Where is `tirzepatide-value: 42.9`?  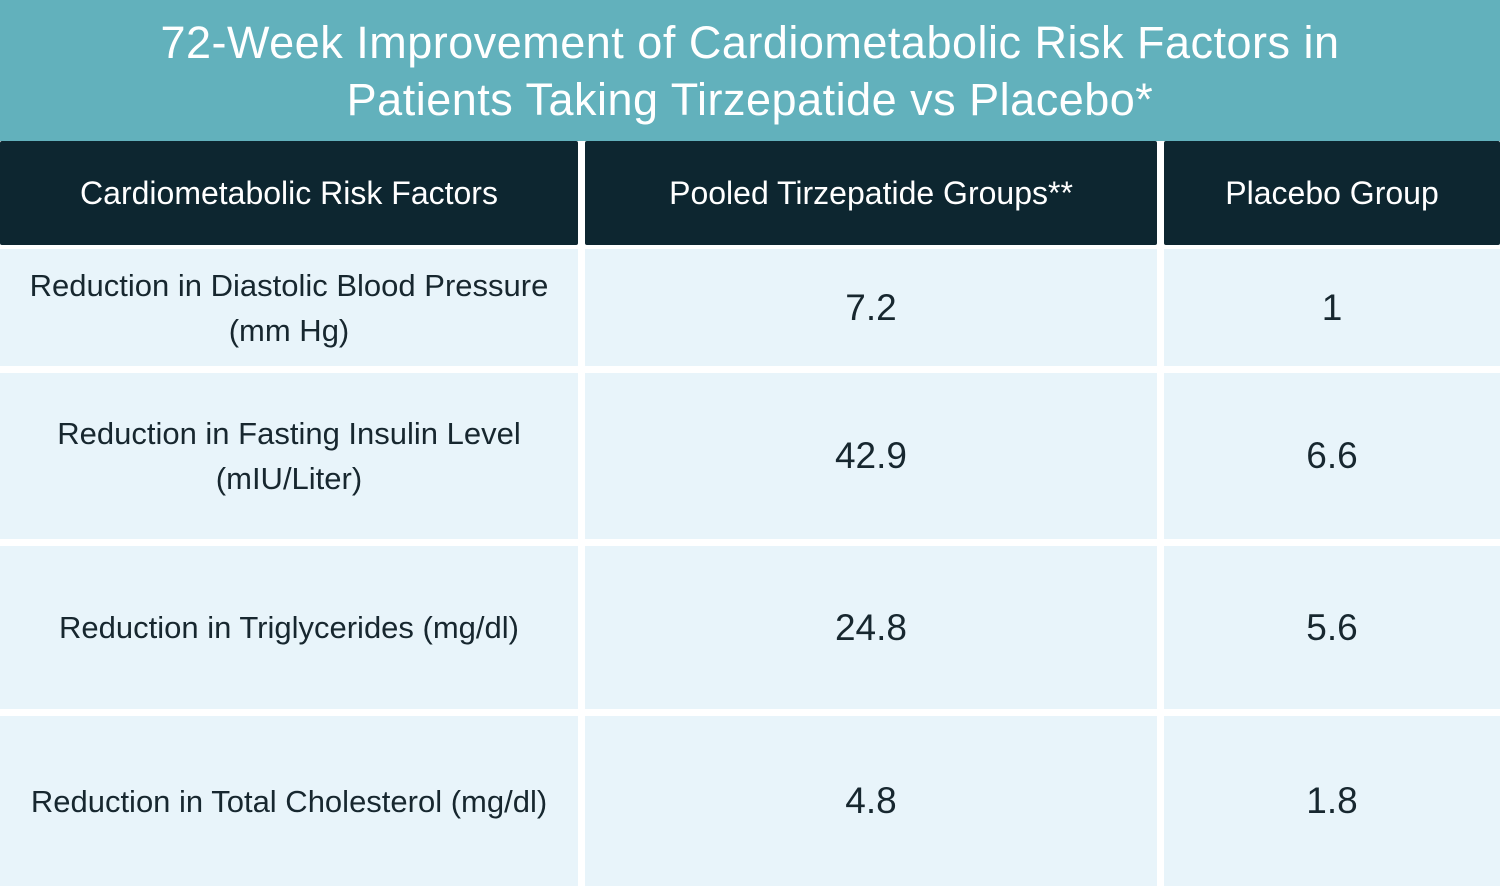
tirzepatide-value: 42.9 is located at coordinates (871, 456).